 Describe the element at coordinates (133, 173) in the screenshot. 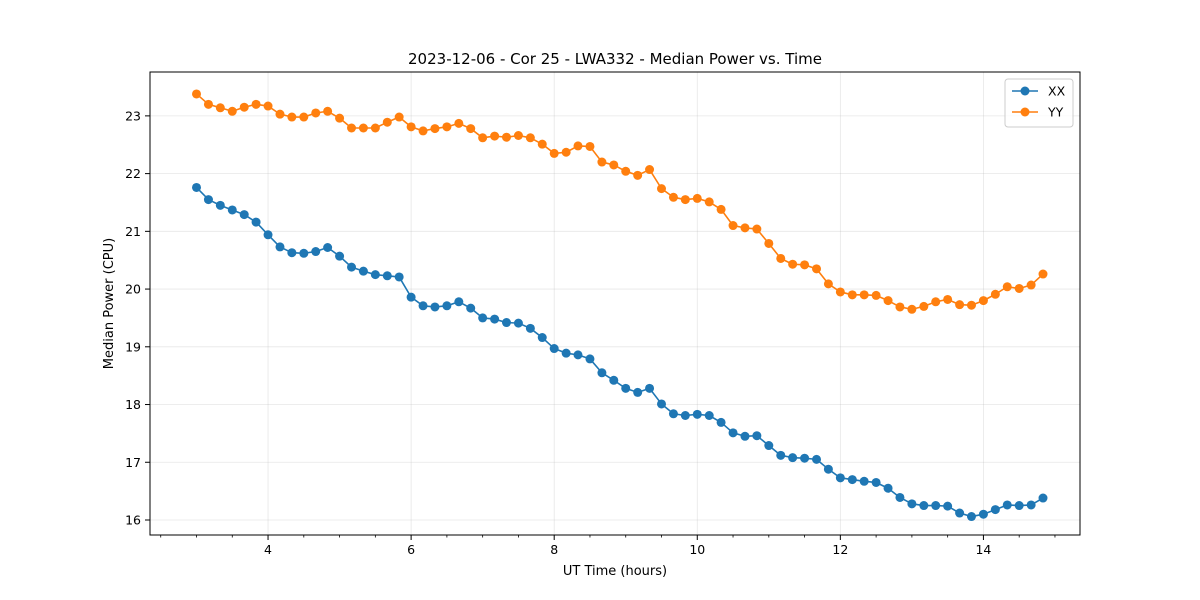

I see `y-tick-label: 22` at that location.